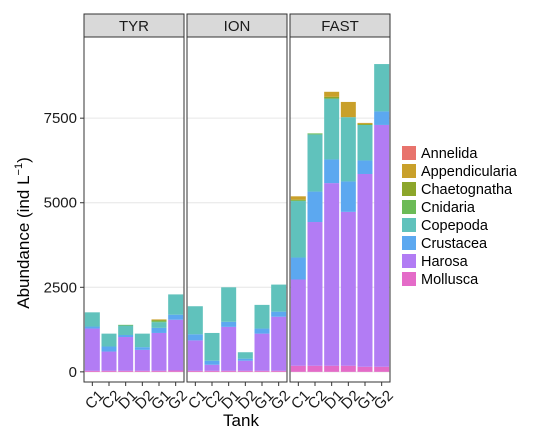 The width and height of the screenshot is (540, 433). Describe the element at coordinates (73, 372) in the screenshot. I see `y-tick-label-0: 0` at that location.